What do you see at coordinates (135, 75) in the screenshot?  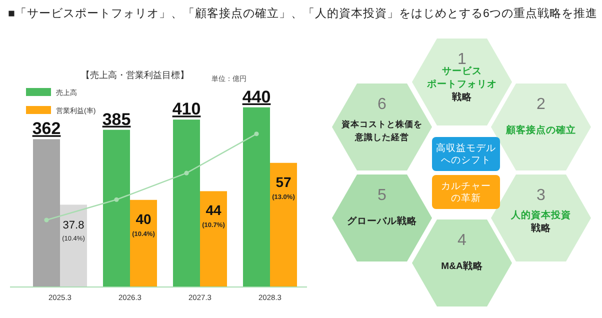 I see `chart-subtitle: 【売上高・営業利益目標】` at bounding box center [135, 75].